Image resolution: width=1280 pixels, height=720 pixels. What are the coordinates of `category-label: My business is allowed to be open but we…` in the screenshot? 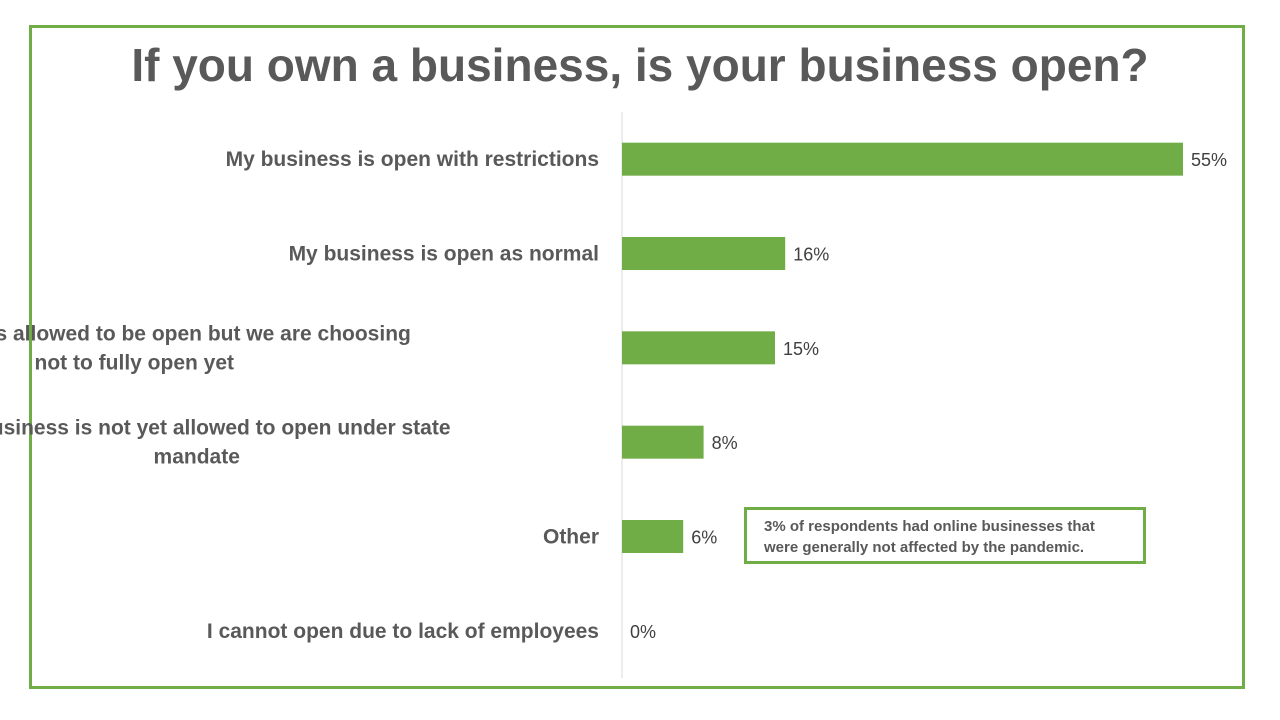 It's located at (205, 348).